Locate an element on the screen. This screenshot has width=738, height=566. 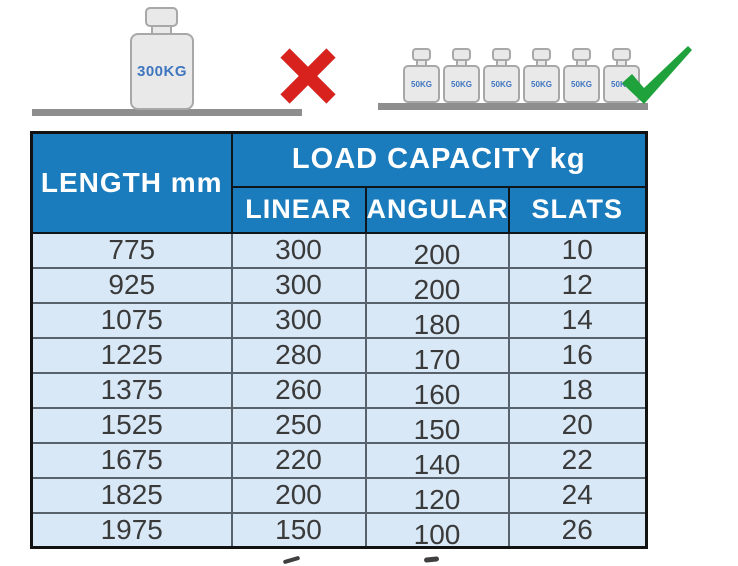
cell-angular: 140 is located at coordinates (437, 460).